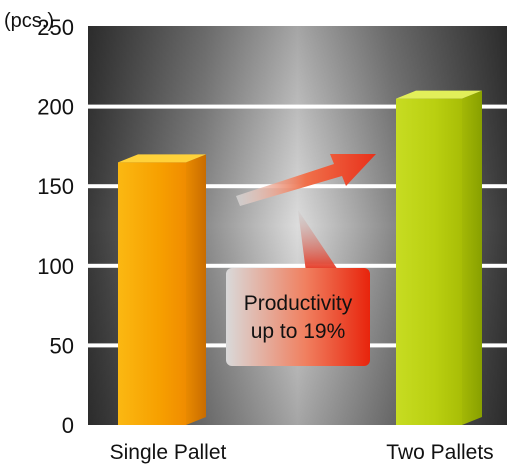  What do you see at coordinates (55, 226) in the screenshot?
I see `y-axis-ticks: 0 50 100 150 200 250` at bounding box center [55, 226].